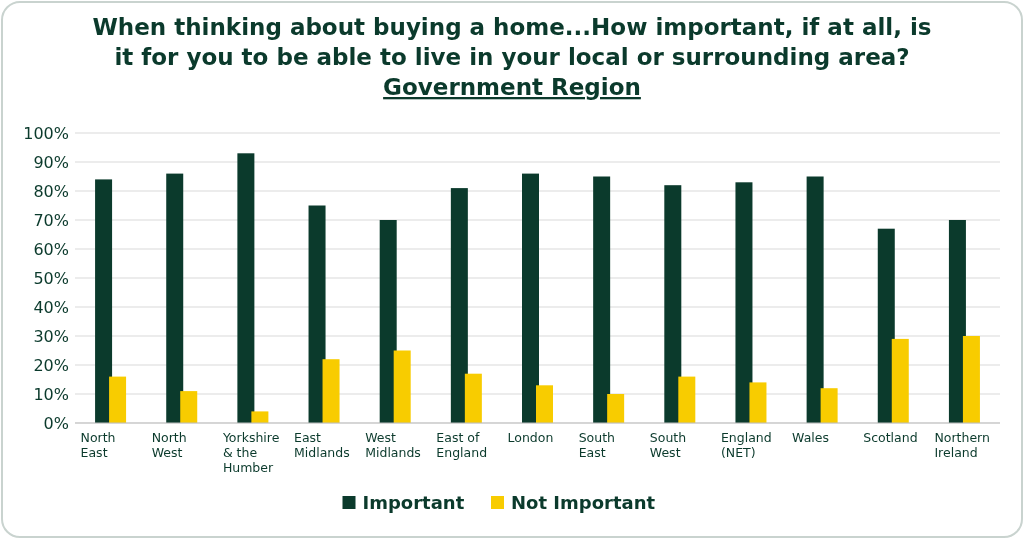 The width and height of the screenshot is (1024, 539). Describe the element at coordinates (51, 191) in the screenshot. I see `y-tick-label: 80%` at that location.